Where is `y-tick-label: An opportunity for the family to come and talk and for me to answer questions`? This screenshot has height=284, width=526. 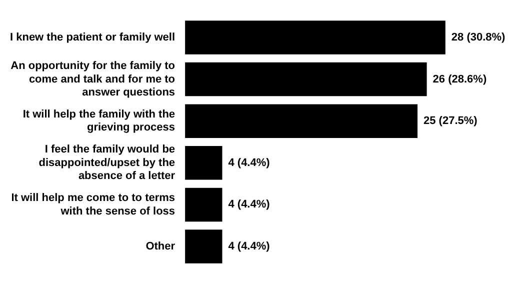
y-tick-label: An opportunity for the family to come and talk and for me to answer questions is located at coordinates (93, 79).